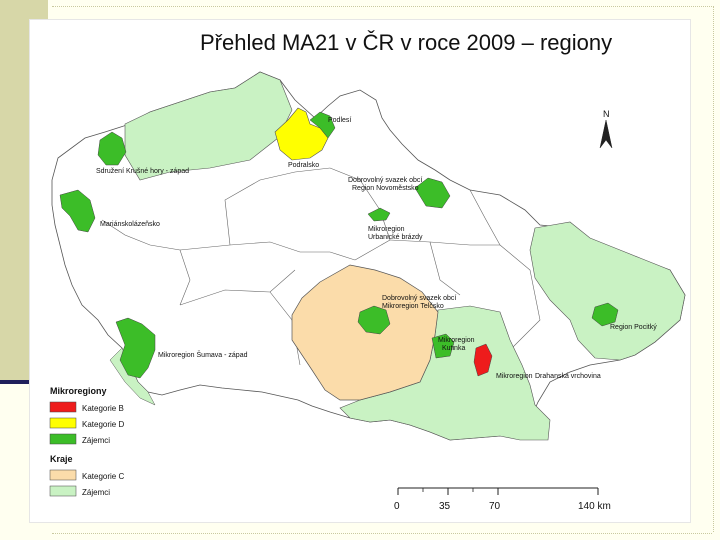 The width and height of the screenshot is (720, 540). I want to click on microregion-marianskolazensko, so click(77, 211).